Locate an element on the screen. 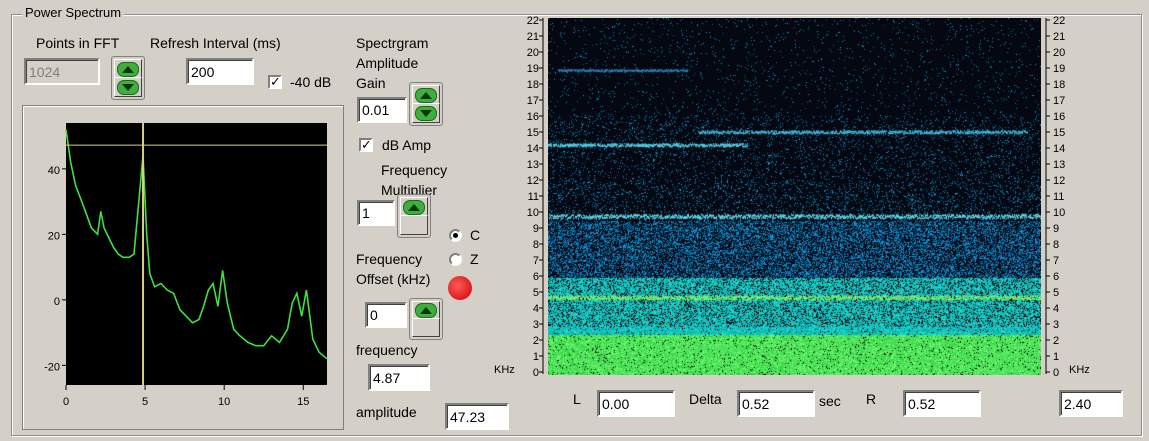  x-tick-label: 0 is located at coordinates (66, 402).